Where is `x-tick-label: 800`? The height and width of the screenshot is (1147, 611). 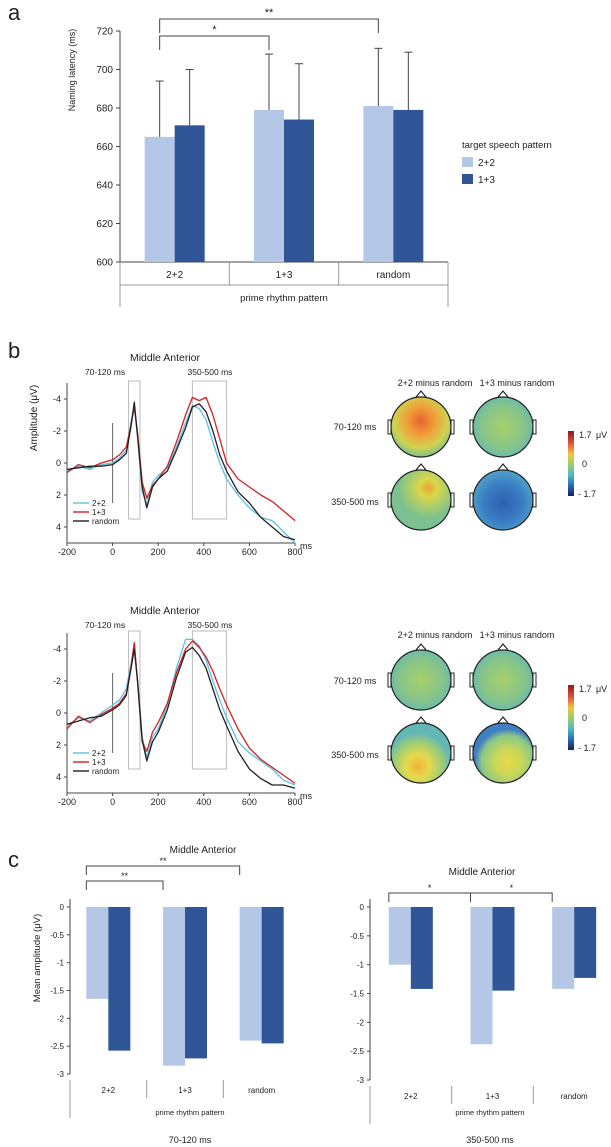 x-tick-label: 800 is located at coordinates (294, 802).